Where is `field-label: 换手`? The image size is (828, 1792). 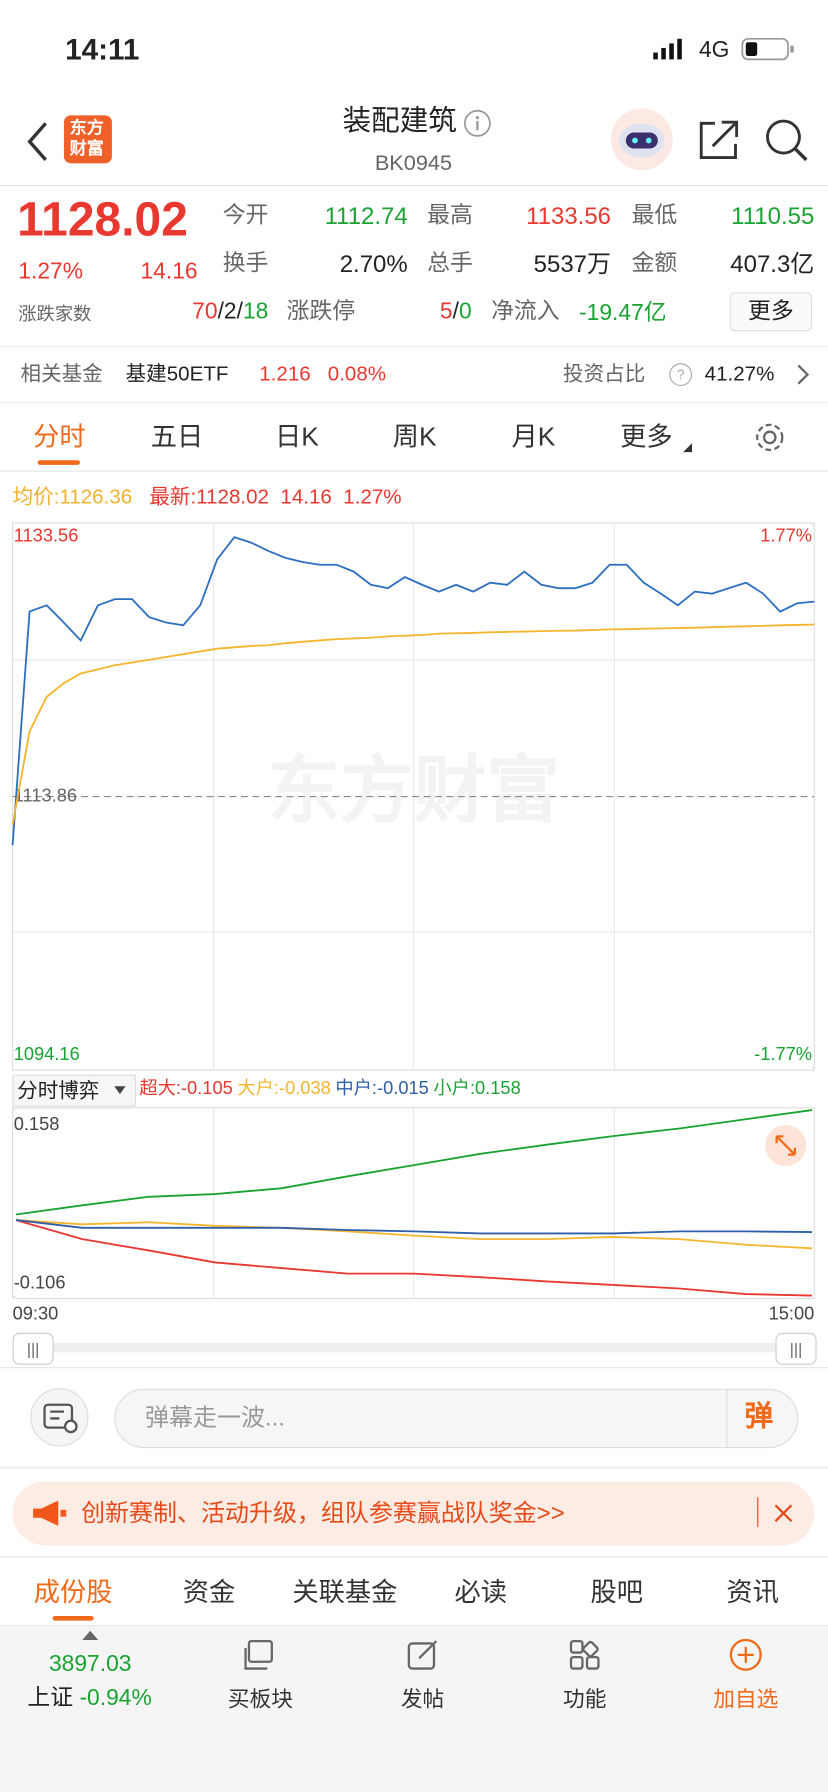 field-label: 换手 is located at coordinates (245, 264).